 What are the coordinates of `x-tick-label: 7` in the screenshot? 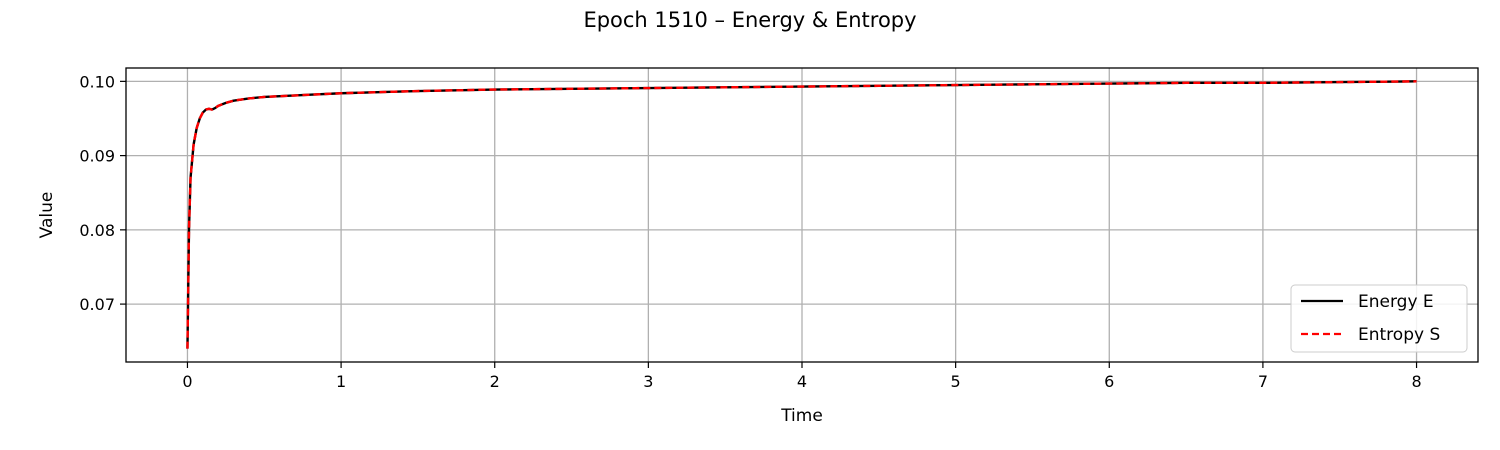 It's located at (1263, 381).